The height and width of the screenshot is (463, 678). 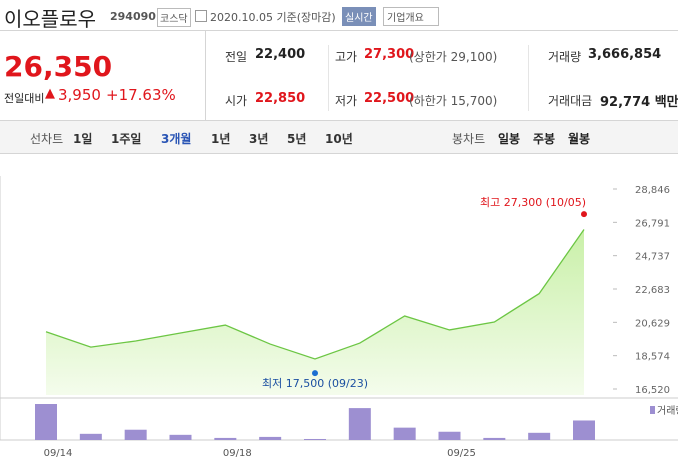 I want to click on quote-value: 3,666,854, so click(x=625, y=54).